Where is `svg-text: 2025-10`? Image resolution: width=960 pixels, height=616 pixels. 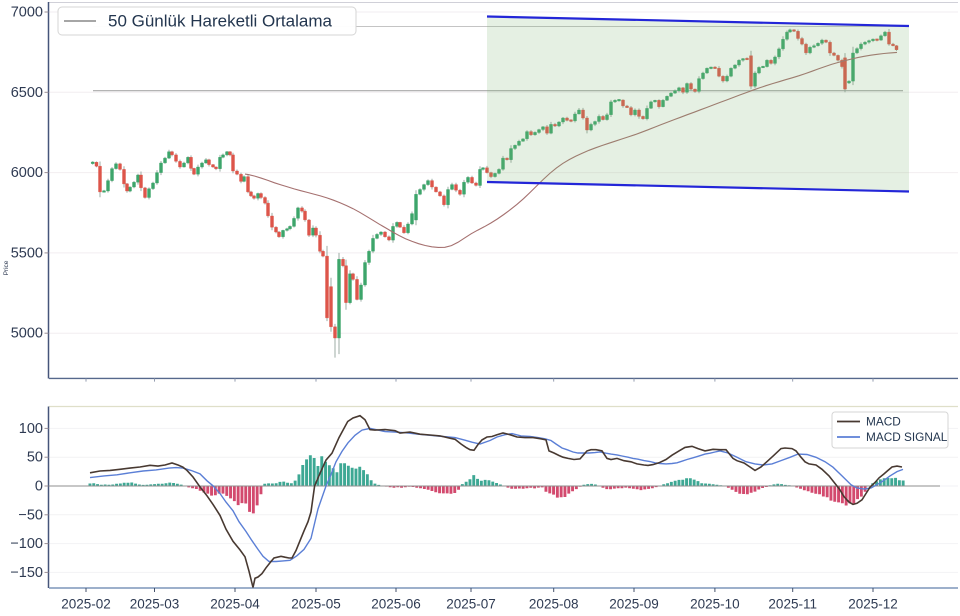 svg-text: 2025-10 is located at coordinates (715, 604).